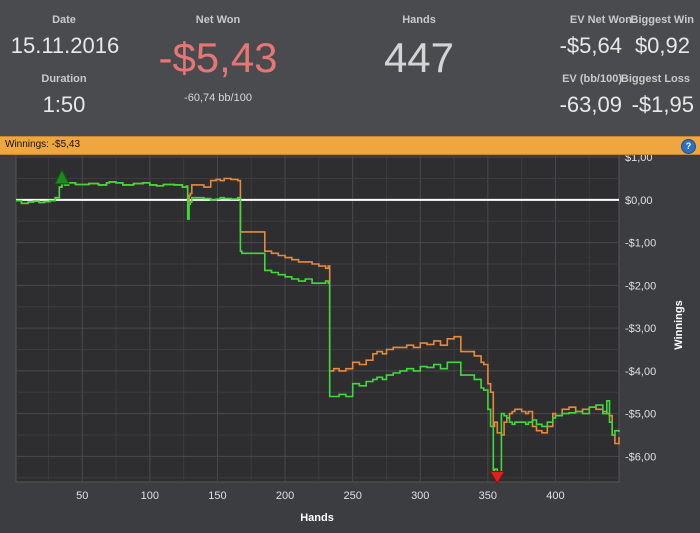  What do you see at coordinates (640, 415) in the screenshot?
I see `y-tick-label: -$5,00` at bounding box center [640, 415].